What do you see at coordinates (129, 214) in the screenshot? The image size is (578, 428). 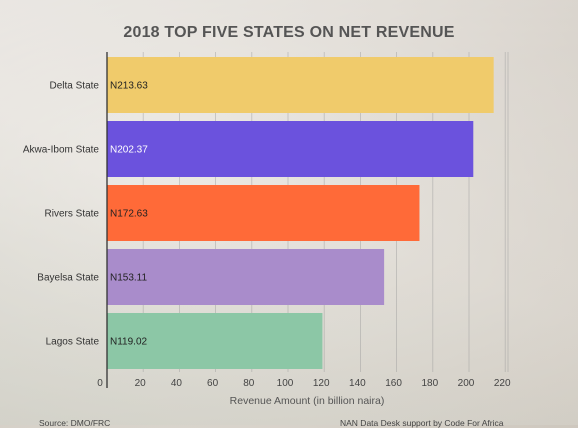 I see `data-label: N172.63` at bounding box center [129, 214].